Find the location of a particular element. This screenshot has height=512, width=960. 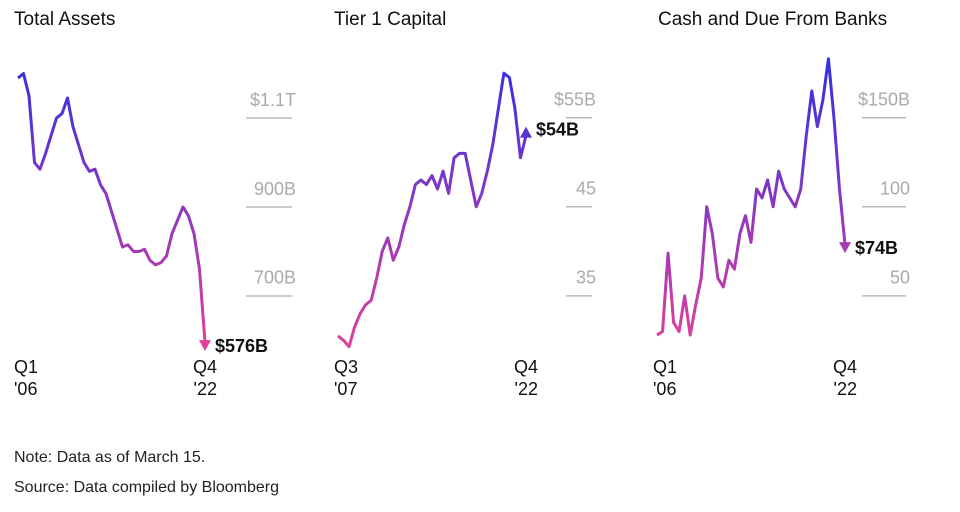

end-label: $74B is located at coordinates (876, 248).